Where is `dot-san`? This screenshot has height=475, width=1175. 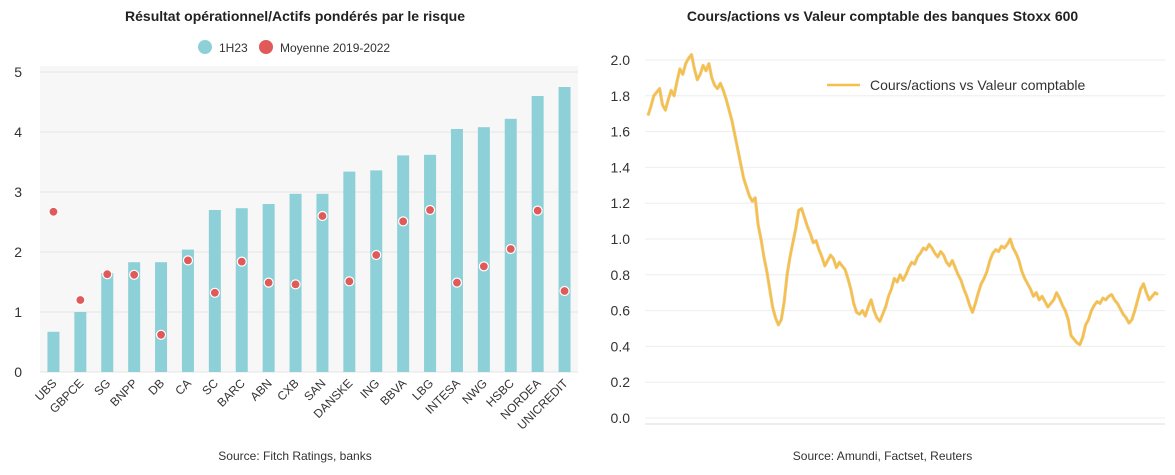
dot-san is located at coordinates (322, 216).